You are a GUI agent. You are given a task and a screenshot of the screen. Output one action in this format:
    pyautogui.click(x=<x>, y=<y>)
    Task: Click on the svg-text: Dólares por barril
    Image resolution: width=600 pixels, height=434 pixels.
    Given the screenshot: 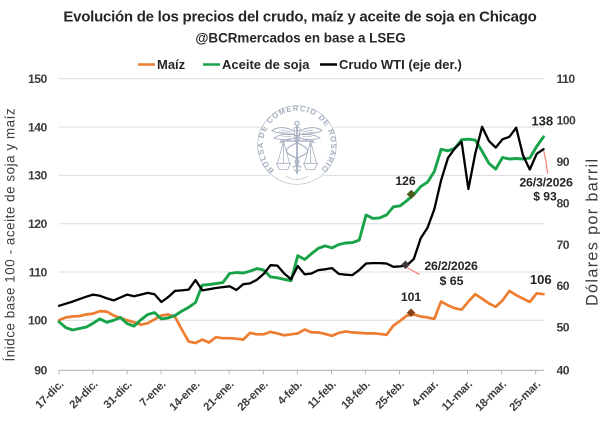 What is the action you would take?
    pyautogui.click(x=592, y=232)
    